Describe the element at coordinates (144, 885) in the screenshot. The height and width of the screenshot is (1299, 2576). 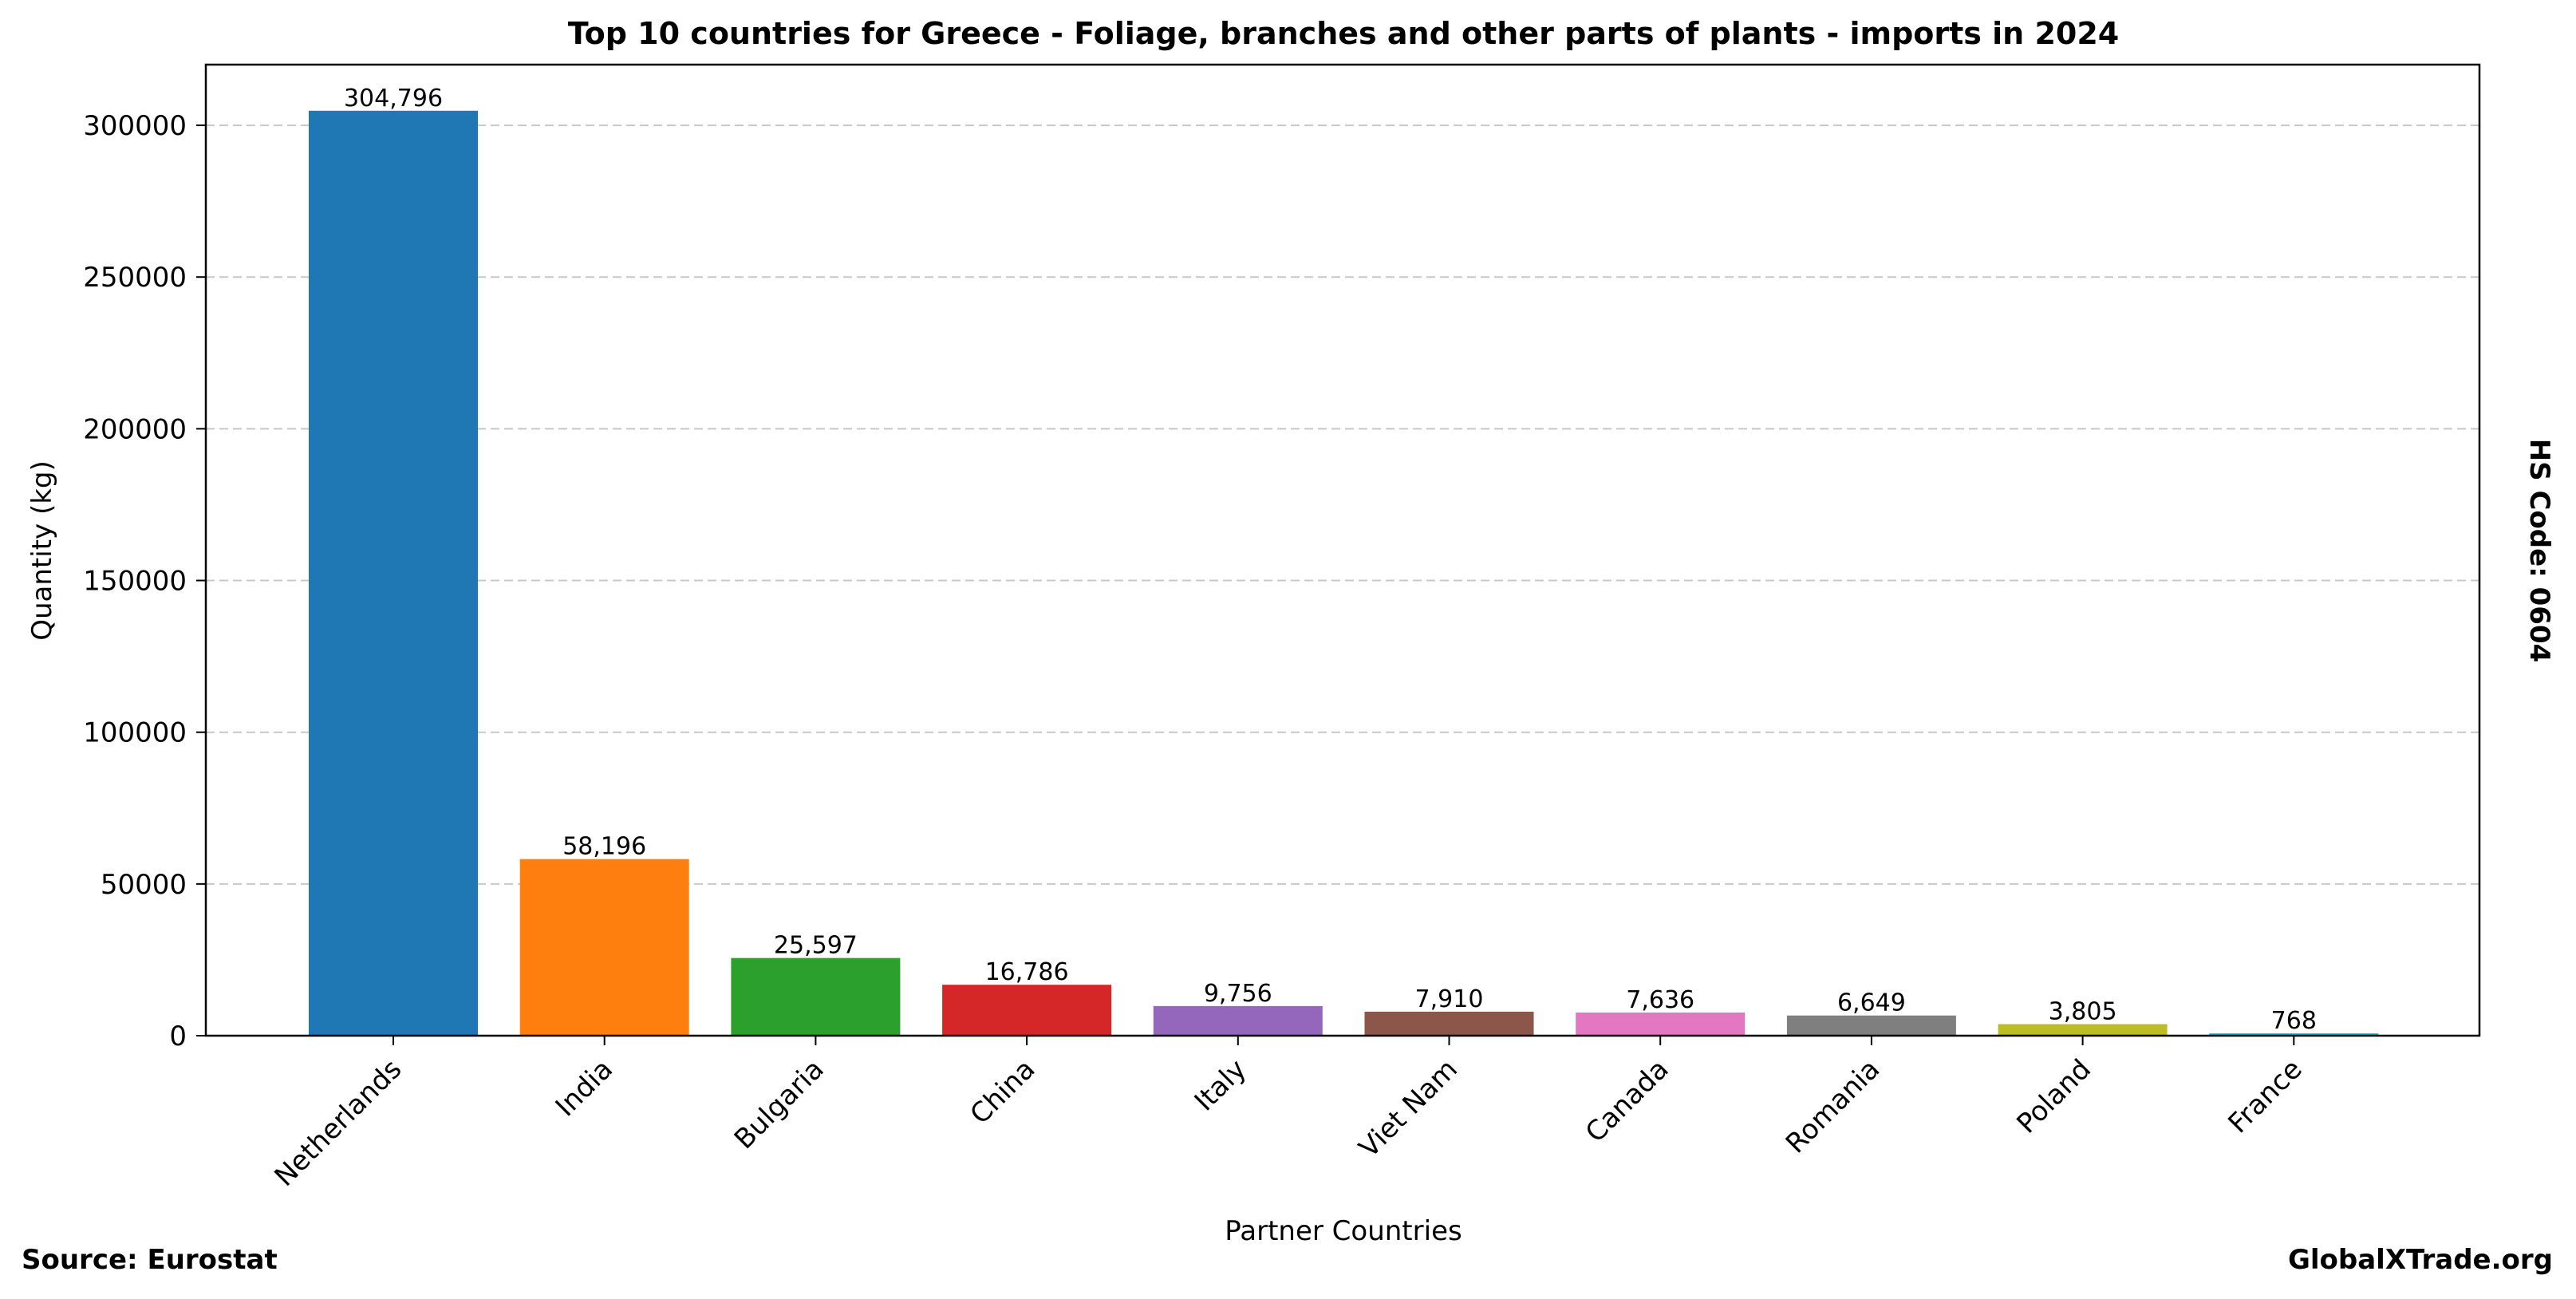
I see `y-tick-label: 50000` at that location.